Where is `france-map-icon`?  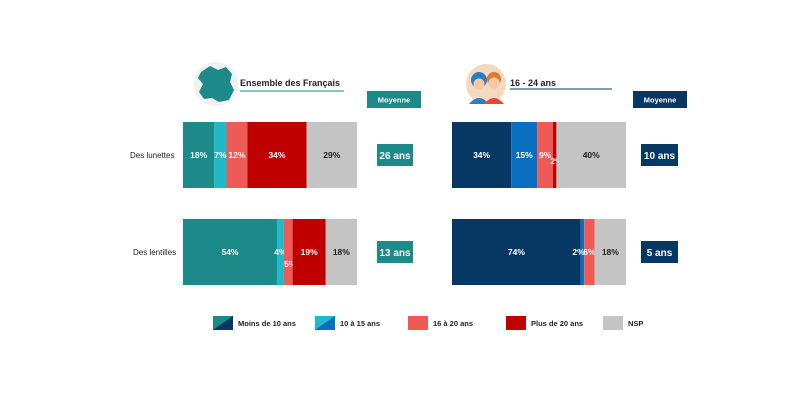 france-map-icon is located at coordinates (216, 84).